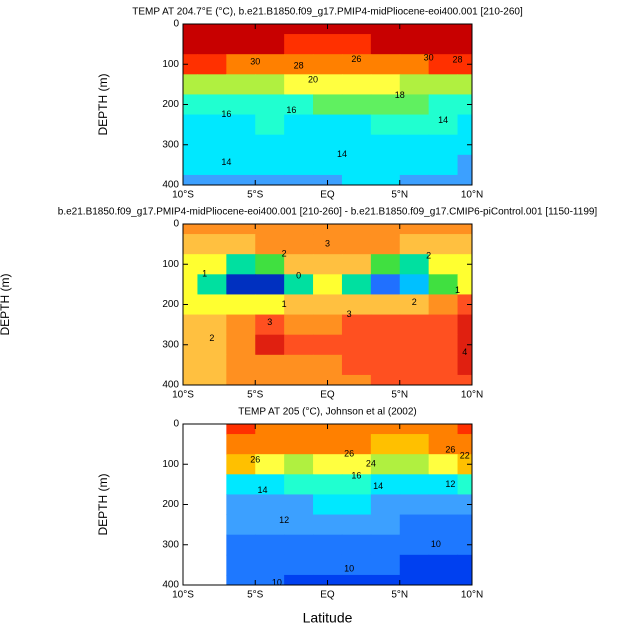 This screenshot has height=636, width=637. What do you see at coordinates (170, 464) in the screenshot?
I see `y-tick-label: 100` at bounding box center [170, 464].